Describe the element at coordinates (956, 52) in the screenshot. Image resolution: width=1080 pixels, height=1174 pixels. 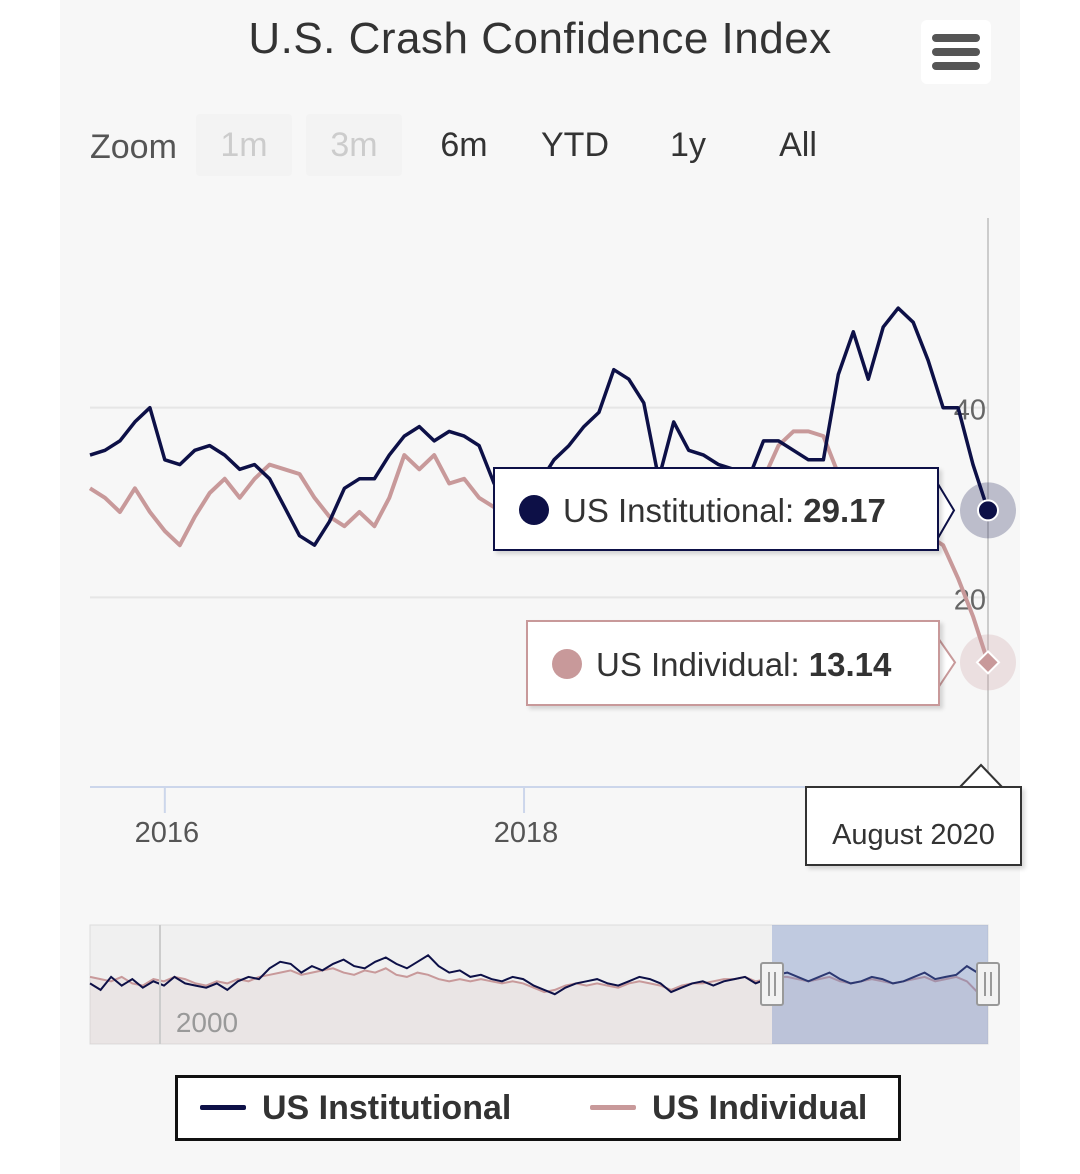
I see `chart-menu-button` at that location.